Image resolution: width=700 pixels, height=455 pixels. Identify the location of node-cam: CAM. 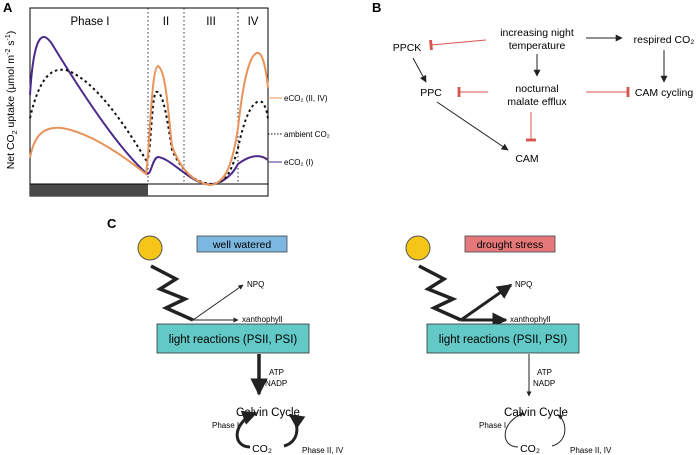
(526, 159).